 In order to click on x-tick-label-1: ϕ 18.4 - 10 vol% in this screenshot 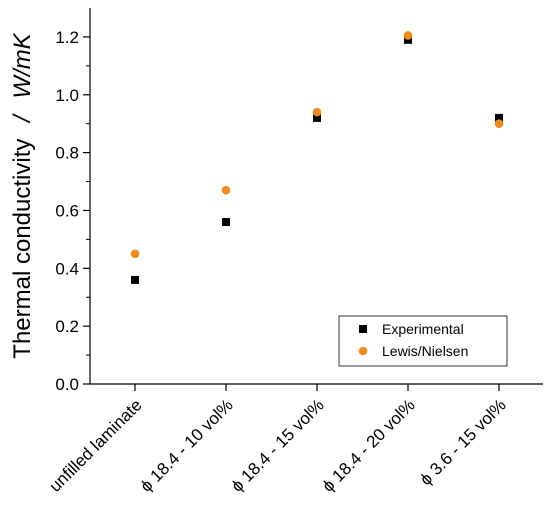, I will do `click(186, 445)`.